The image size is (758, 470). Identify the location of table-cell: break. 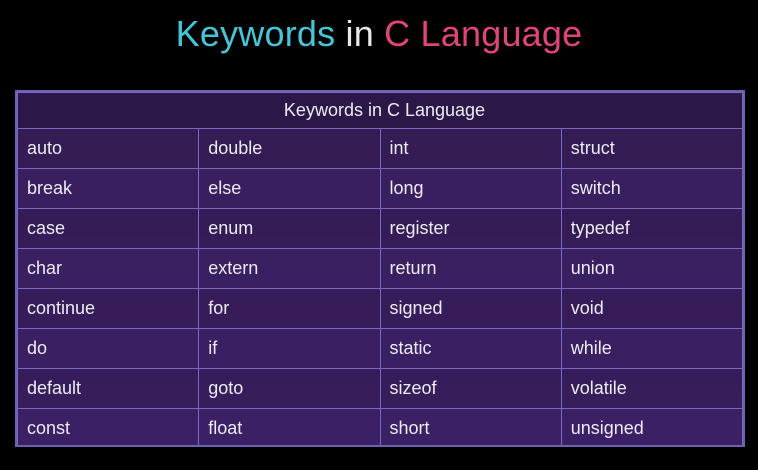
(108, 188).